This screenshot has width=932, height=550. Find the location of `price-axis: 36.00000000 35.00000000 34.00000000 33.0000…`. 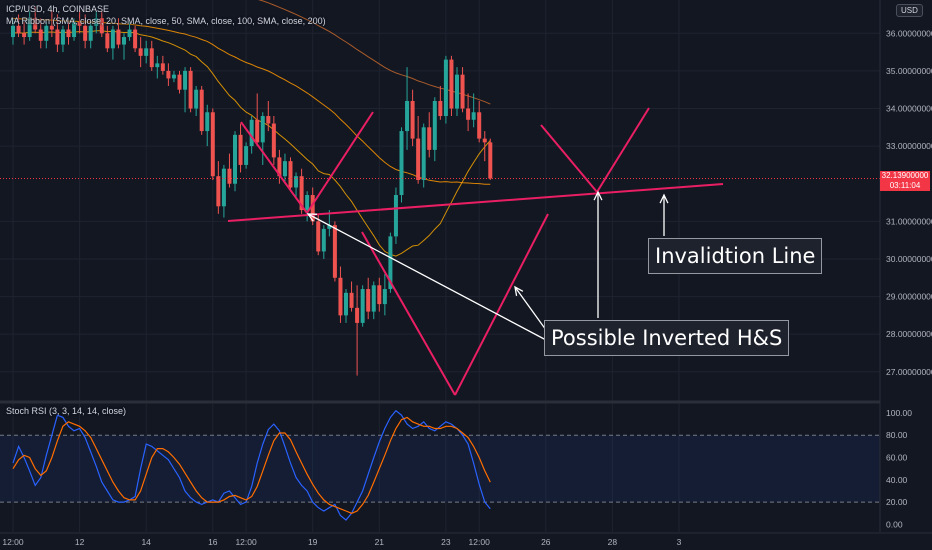

price-axis: 36.00000000 35.00000000 34.00000000 33.0000… is located at coordinates (909, 202).